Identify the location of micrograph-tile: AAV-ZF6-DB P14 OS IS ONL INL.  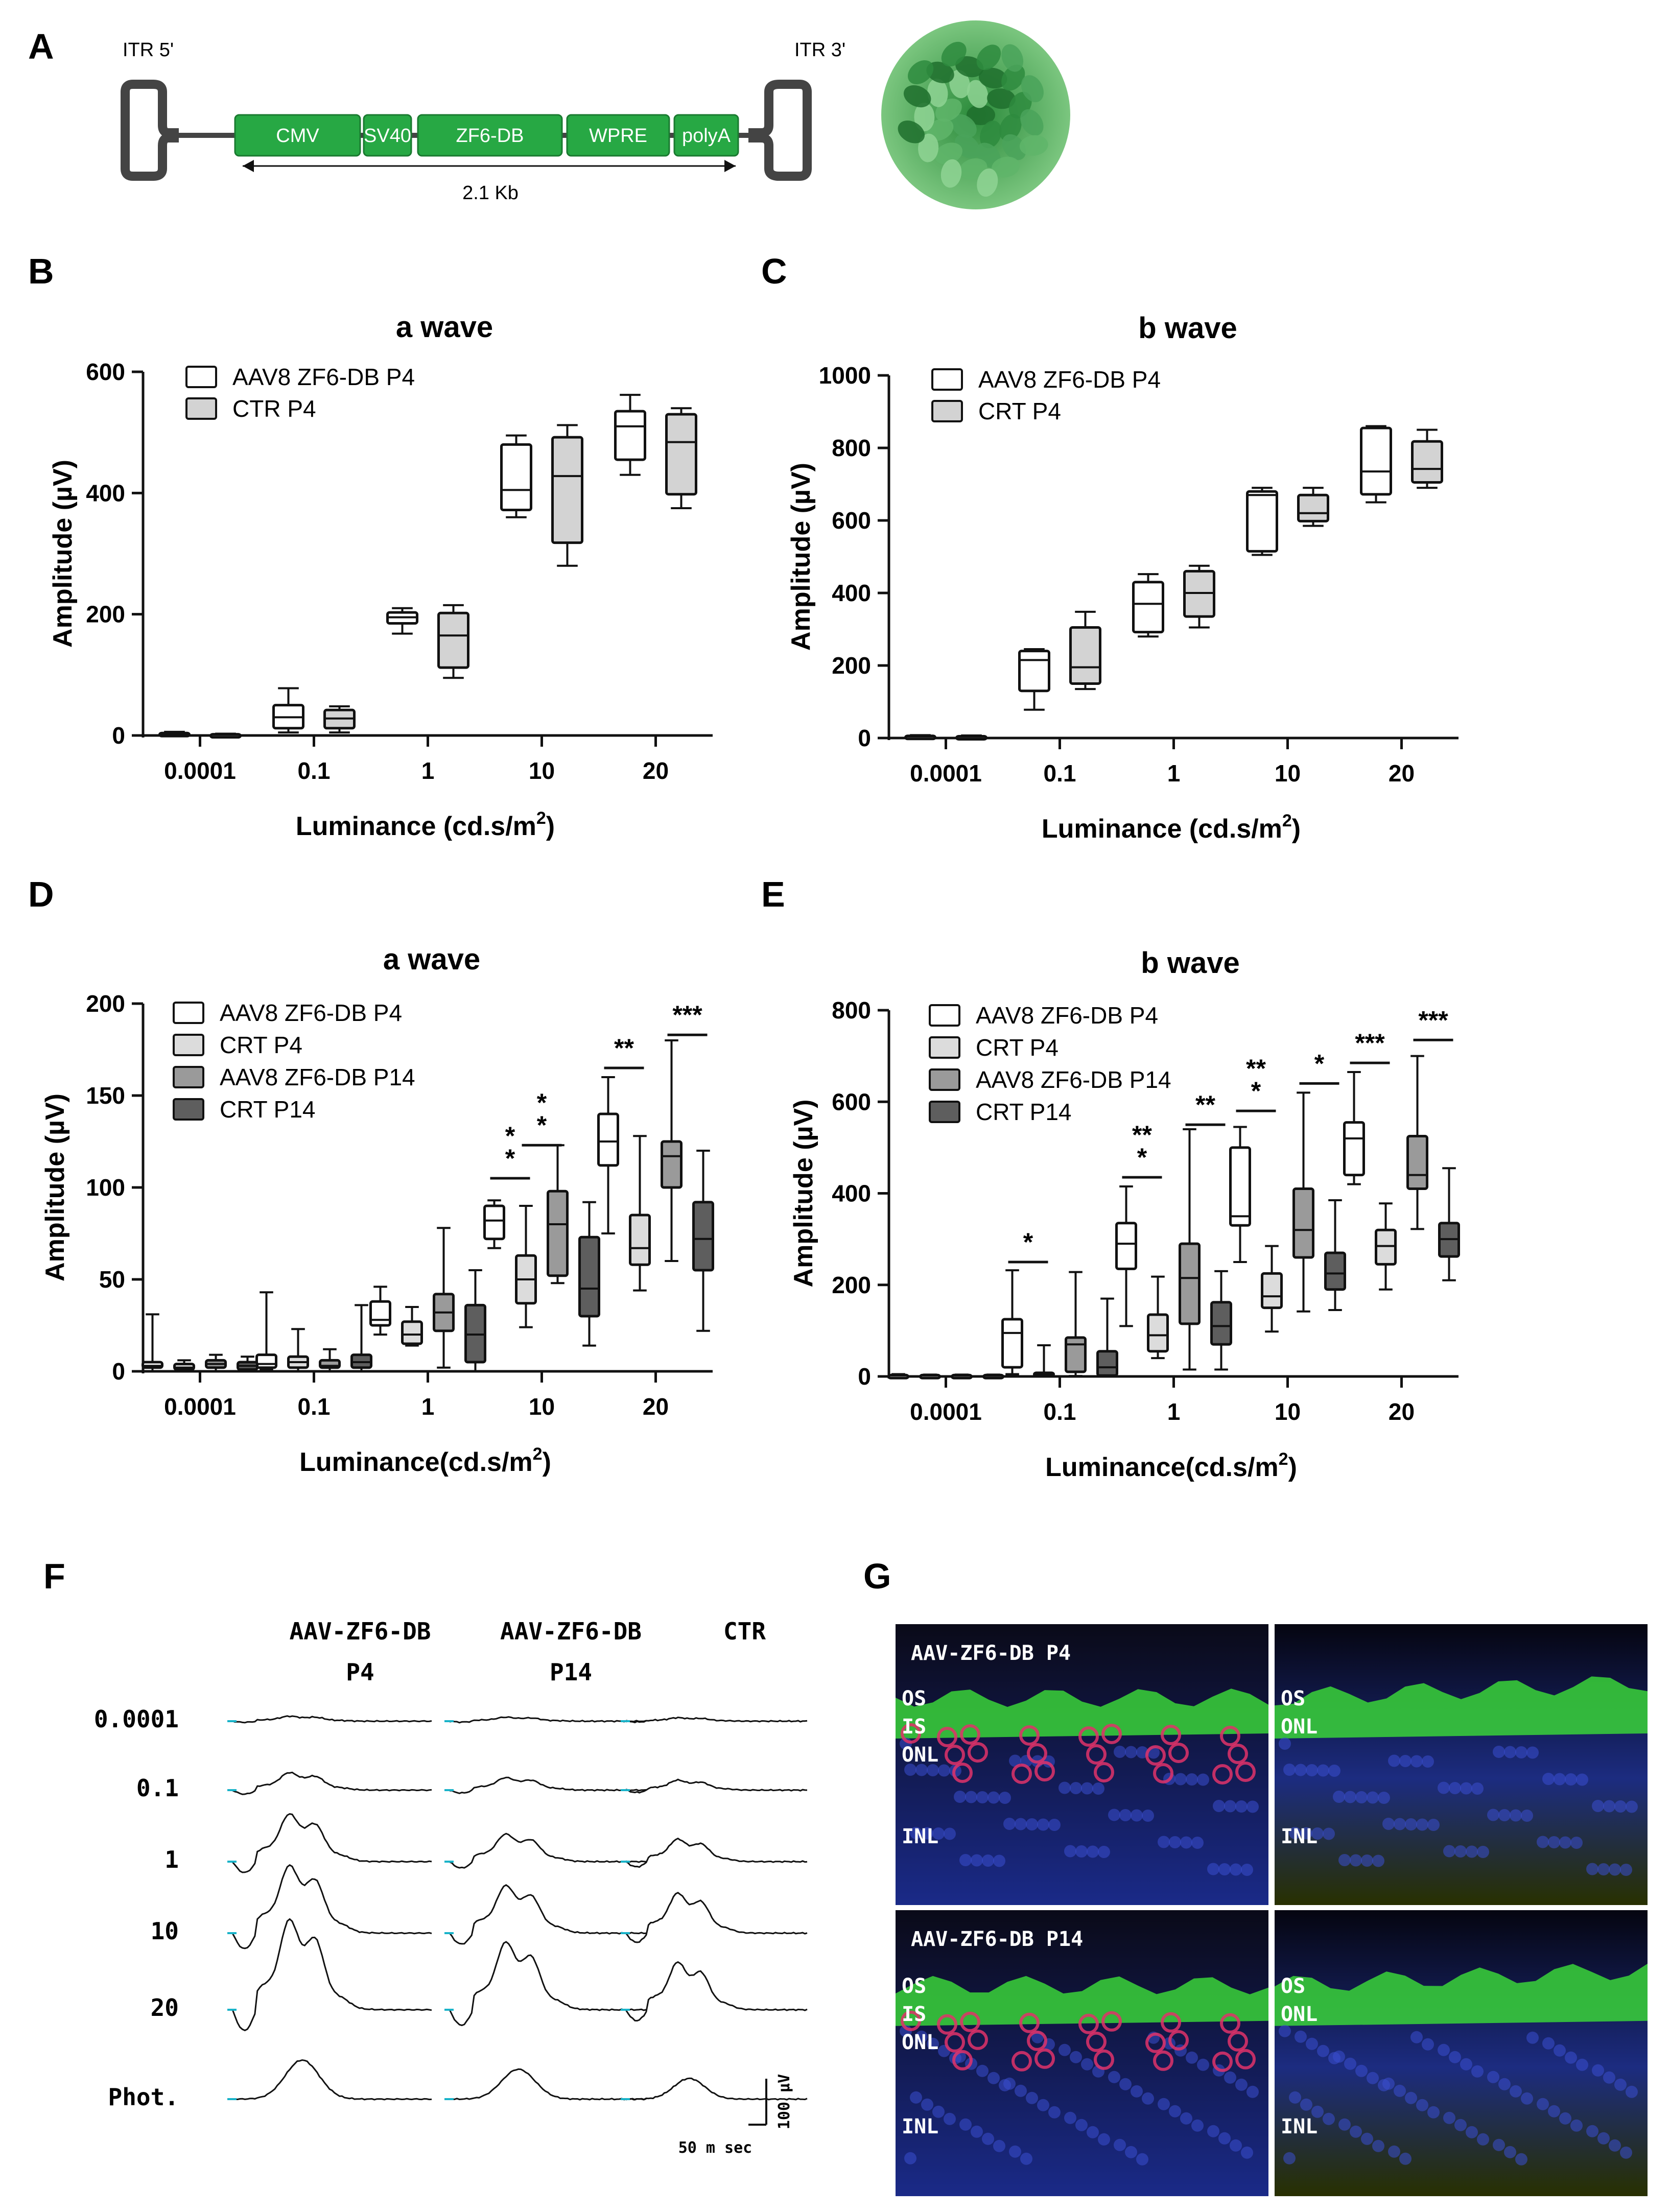
(1082, 2053).